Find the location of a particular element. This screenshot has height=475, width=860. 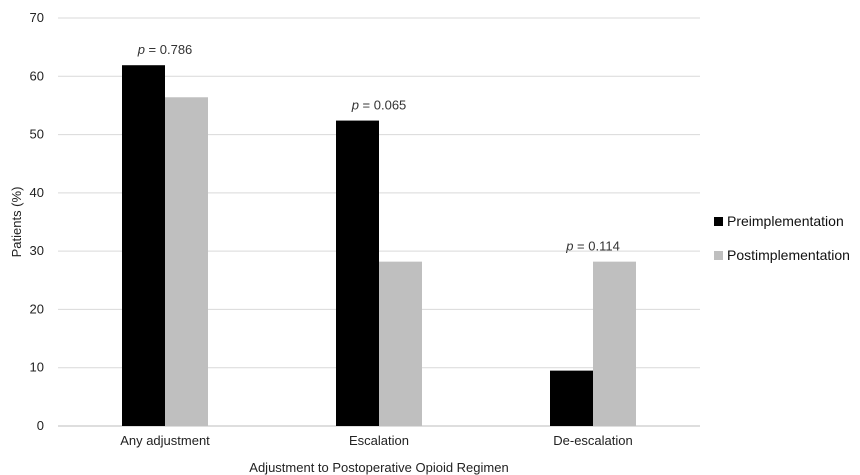

legend-label-postimplementation: Postimplementation is located at coordinates (788, 255).